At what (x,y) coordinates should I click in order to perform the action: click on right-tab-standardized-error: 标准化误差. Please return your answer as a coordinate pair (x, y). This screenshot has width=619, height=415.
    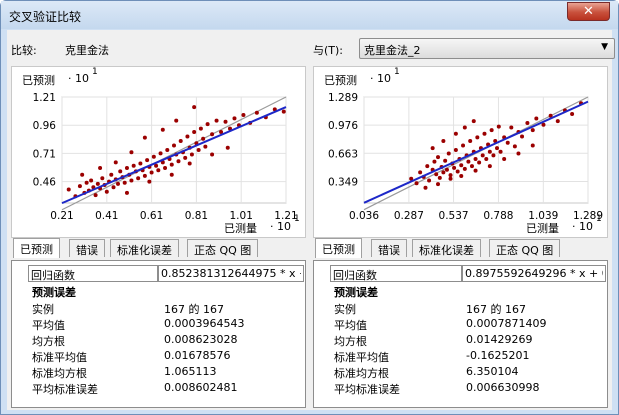
    Looking at the image, I should click on (446, 248).